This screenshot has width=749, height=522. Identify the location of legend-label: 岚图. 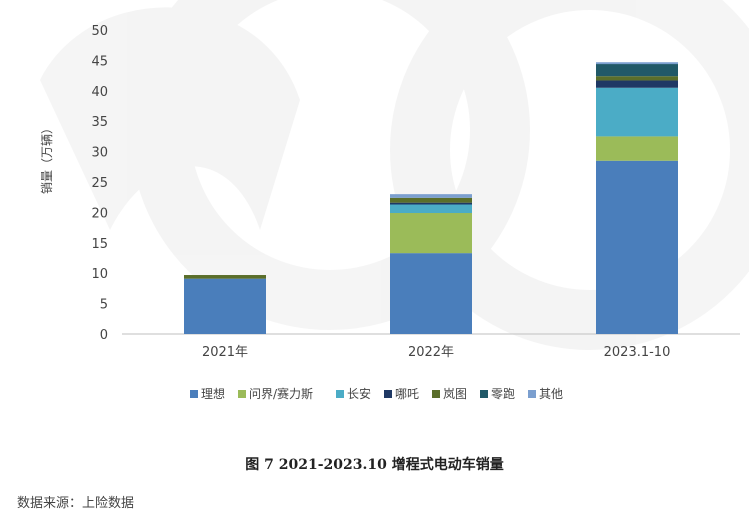
(455, 394).